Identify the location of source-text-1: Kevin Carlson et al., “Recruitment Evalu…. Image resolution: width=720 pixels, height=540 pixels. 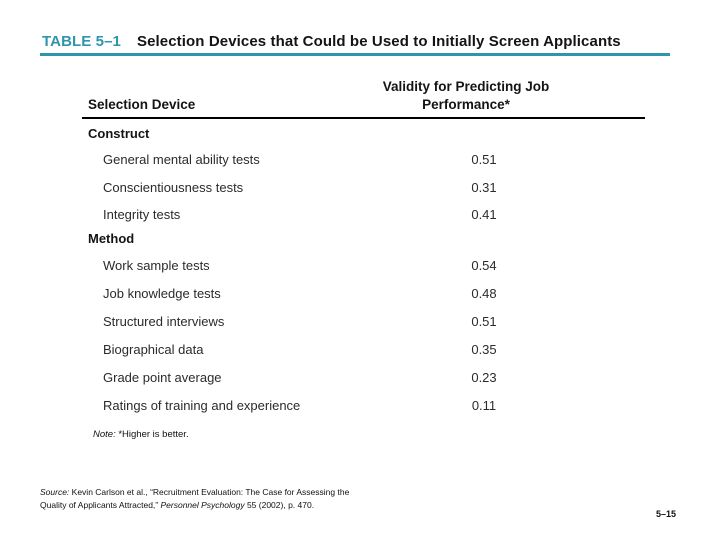
(195, 498).